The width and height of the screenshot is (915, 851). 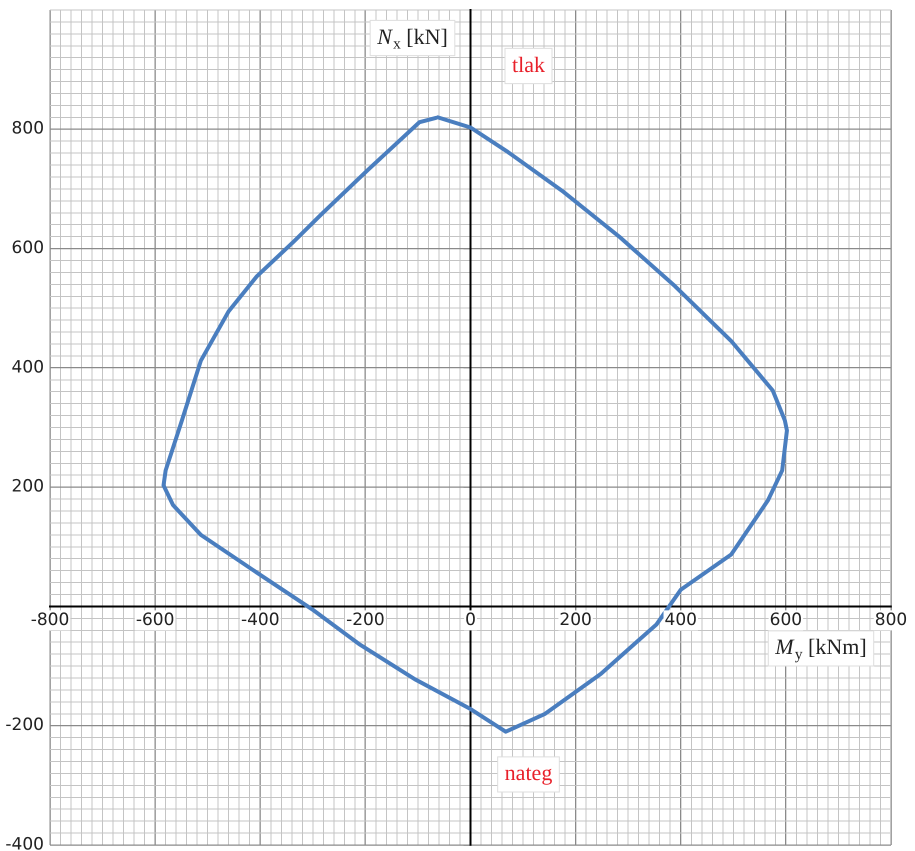 I want to click on annotation: nateg, so click(x=528, y=773).